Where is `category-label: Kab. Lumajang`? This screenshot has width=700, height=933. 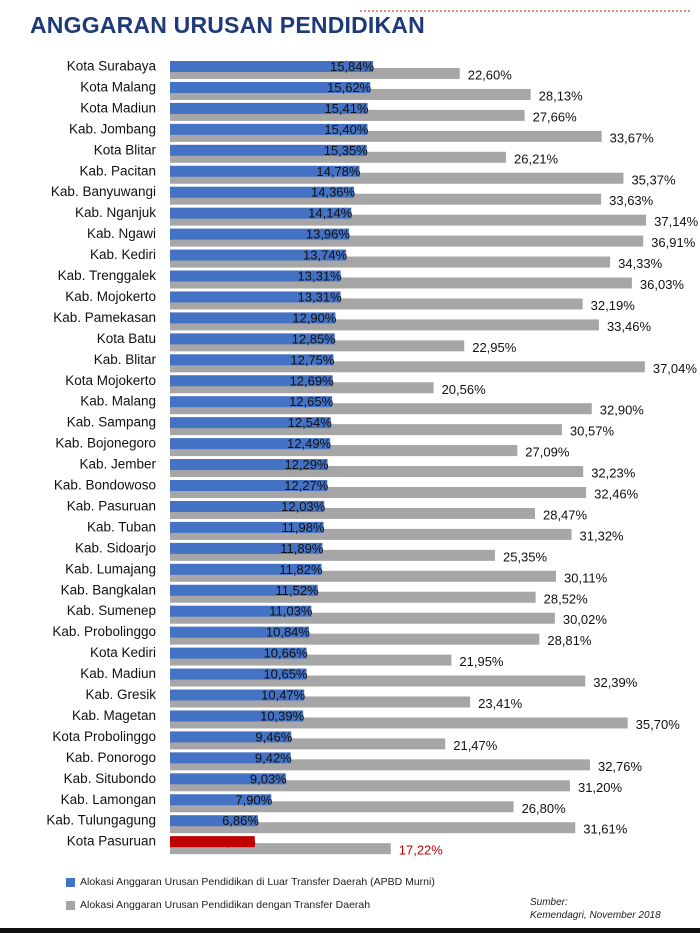
category-label: Kab. Lumajang is located at coordinates (110, 568).